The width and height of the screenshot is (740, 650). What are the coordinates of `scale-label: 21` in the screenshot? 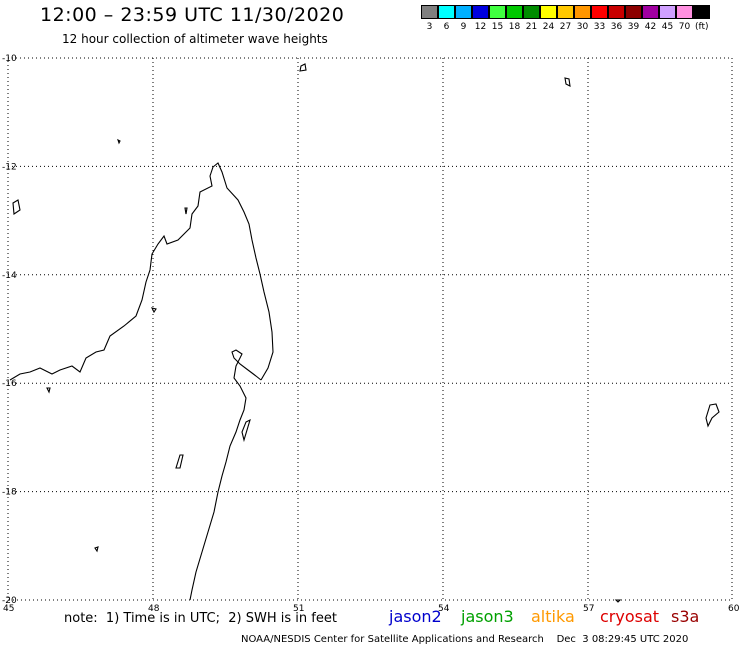 It's located at (531, 27).